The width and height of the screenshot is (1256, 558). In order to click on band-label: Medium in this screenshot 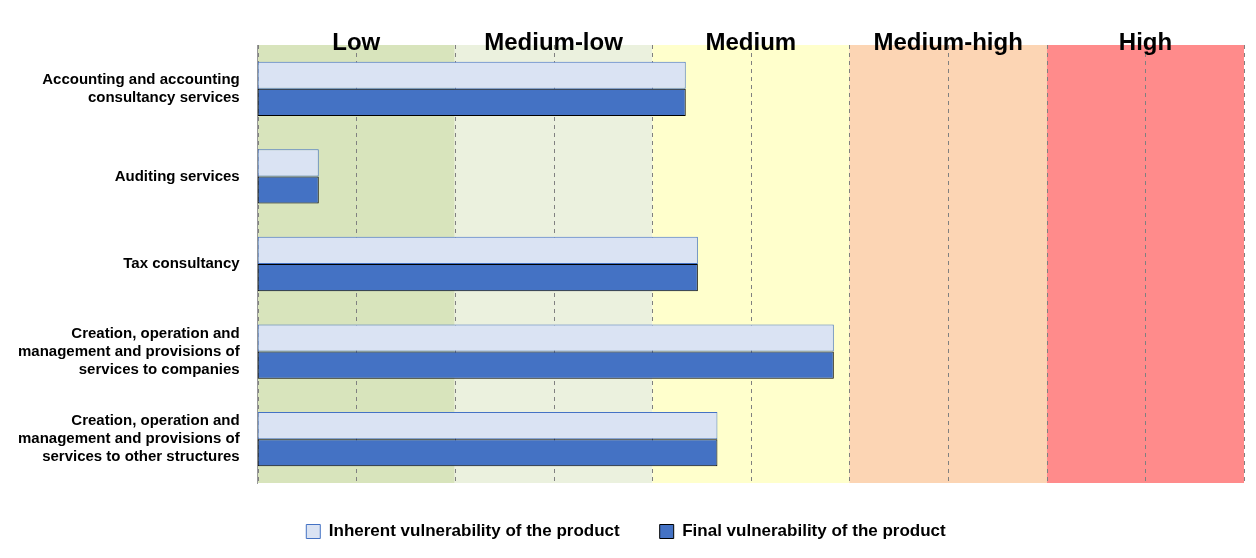, I will do `click(751, 41)`.